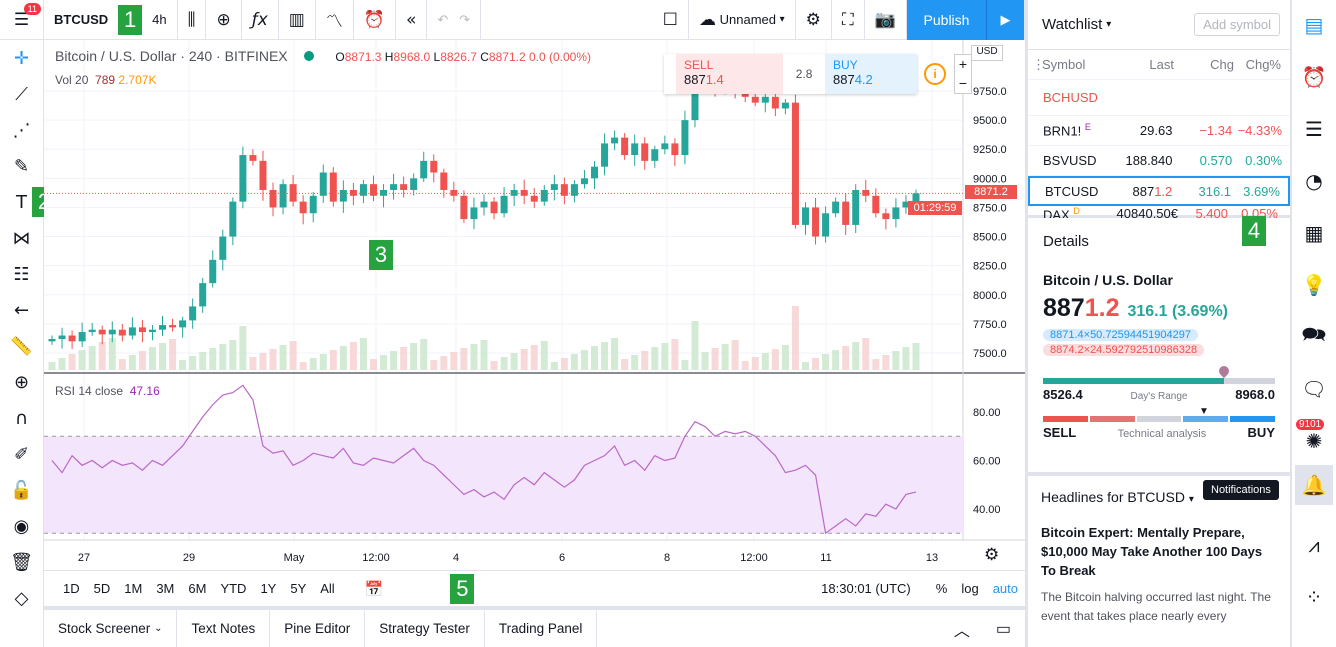  I want to click on tab-stock-screener: Stock Screener ⌄, so click(111, 628).